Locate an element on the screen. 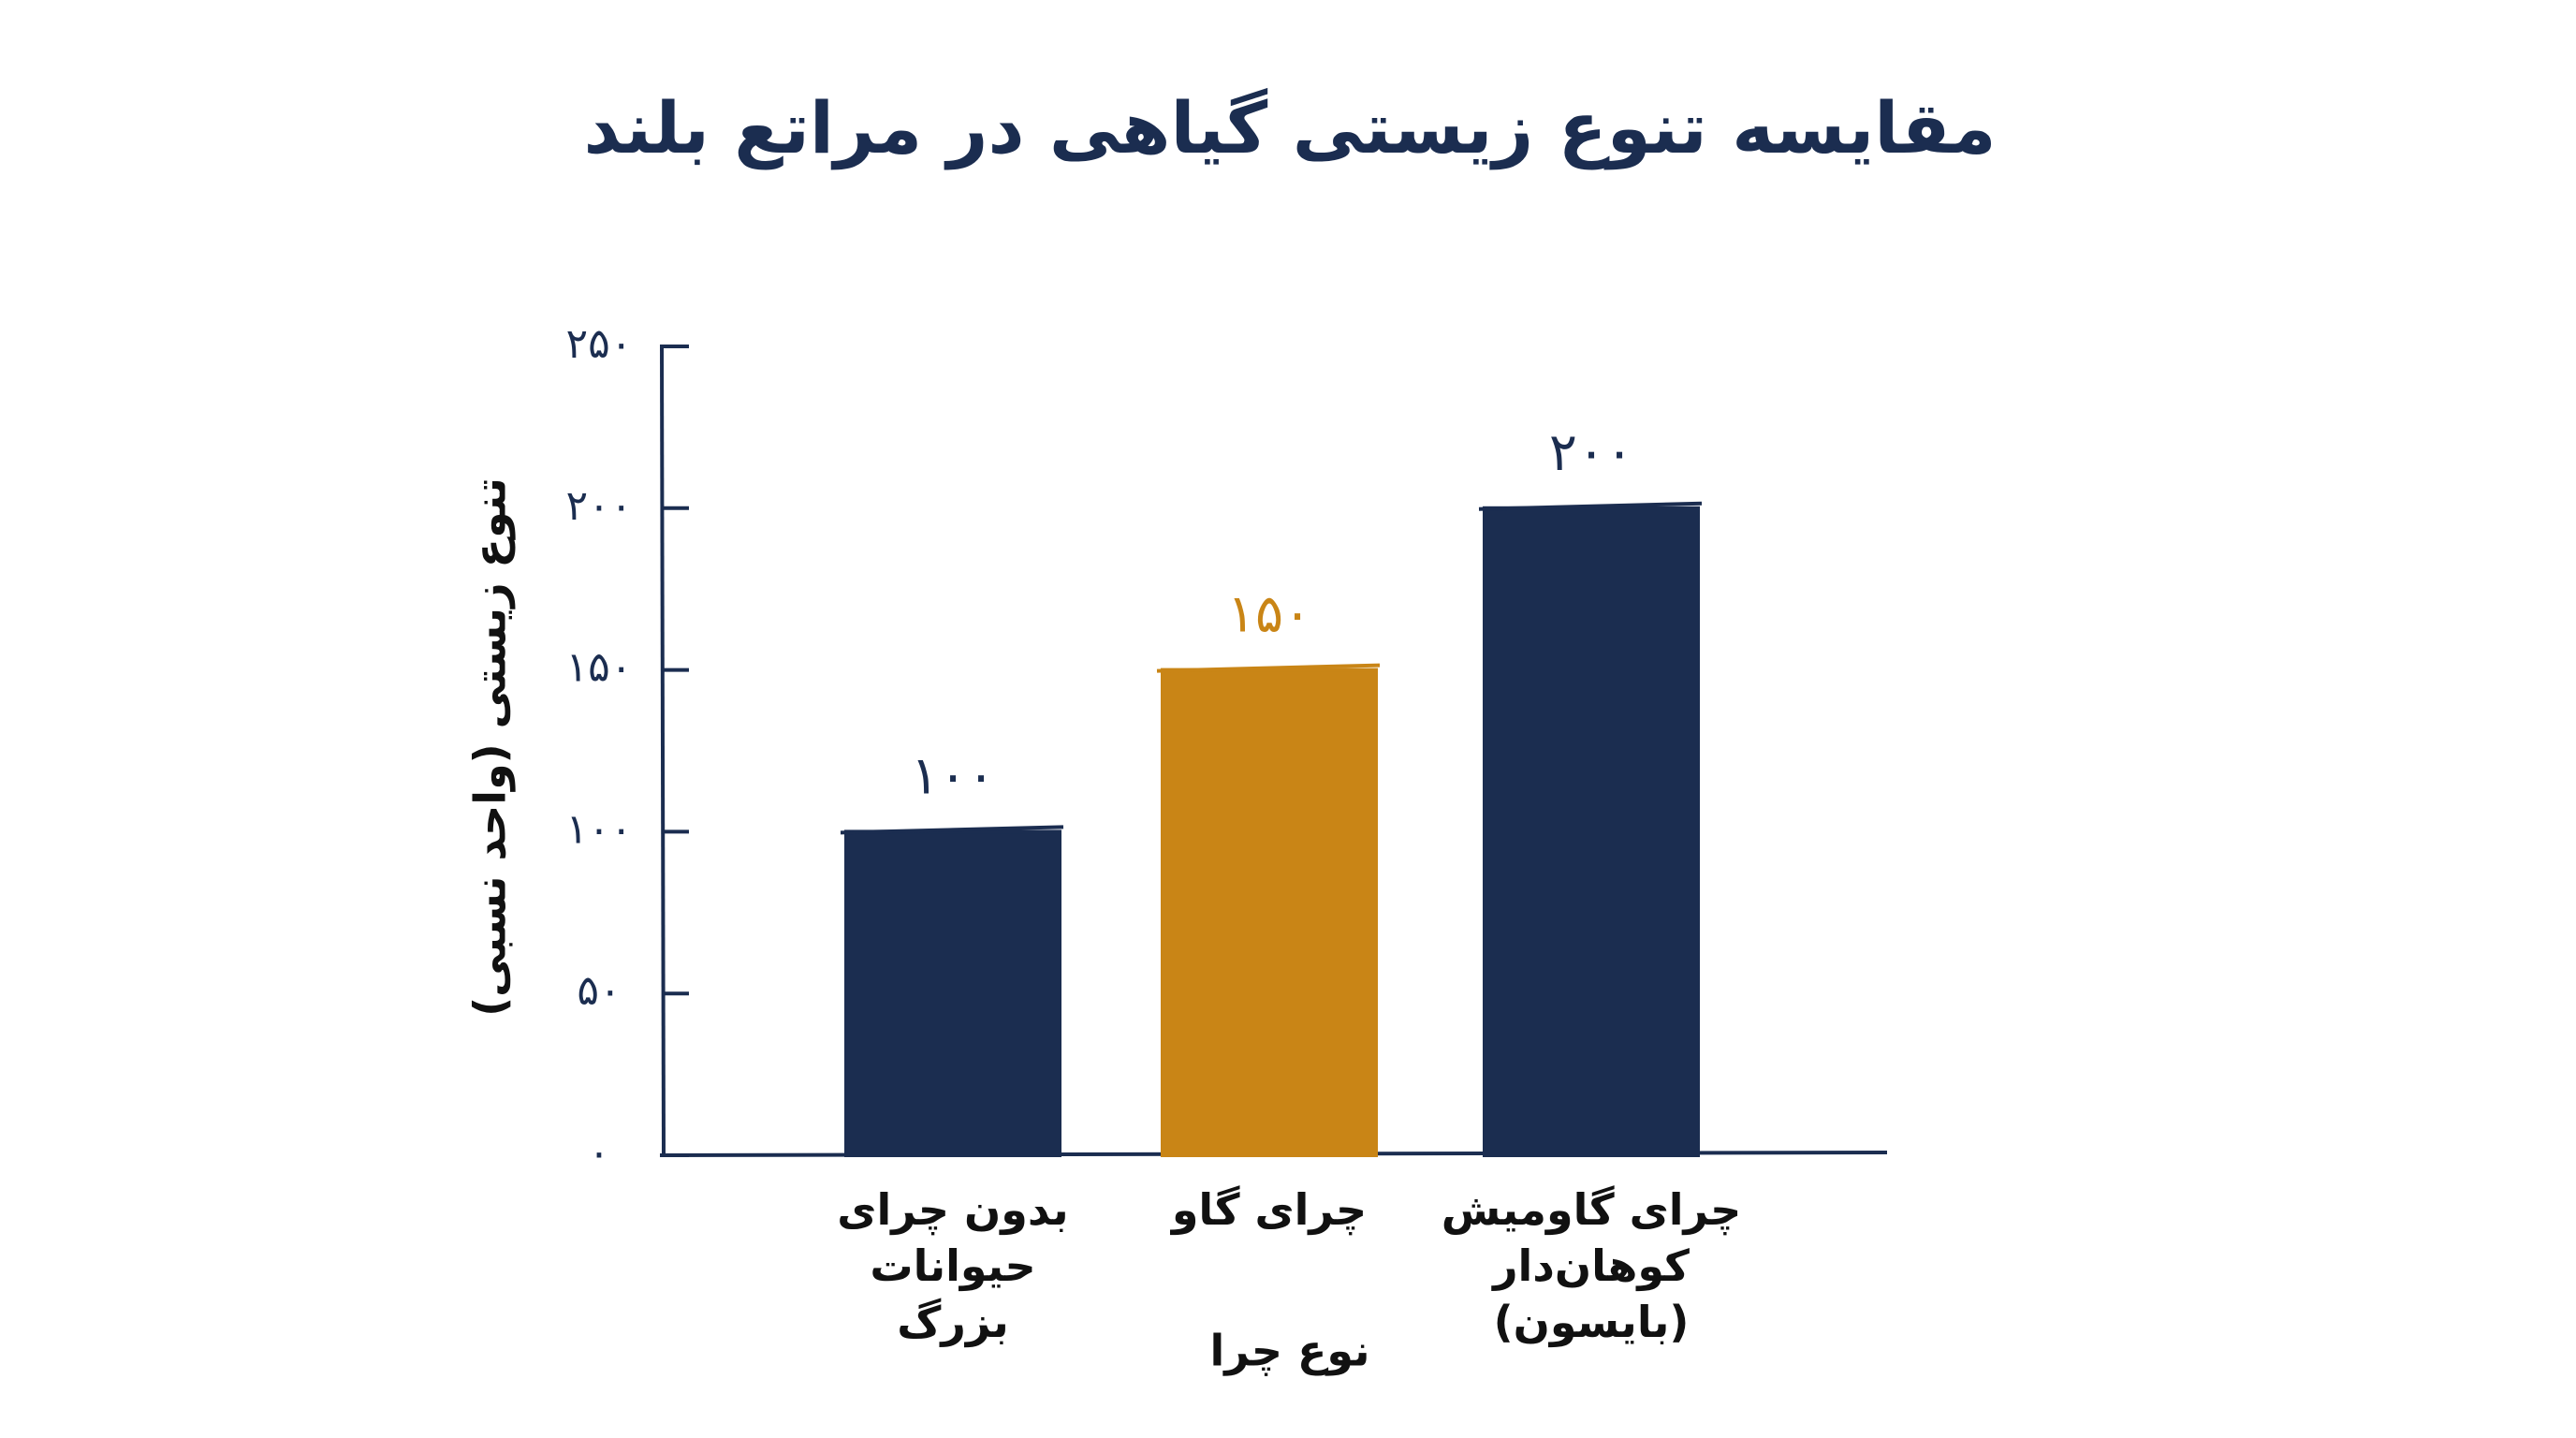  y-axis is located at coordinates (663, 751).